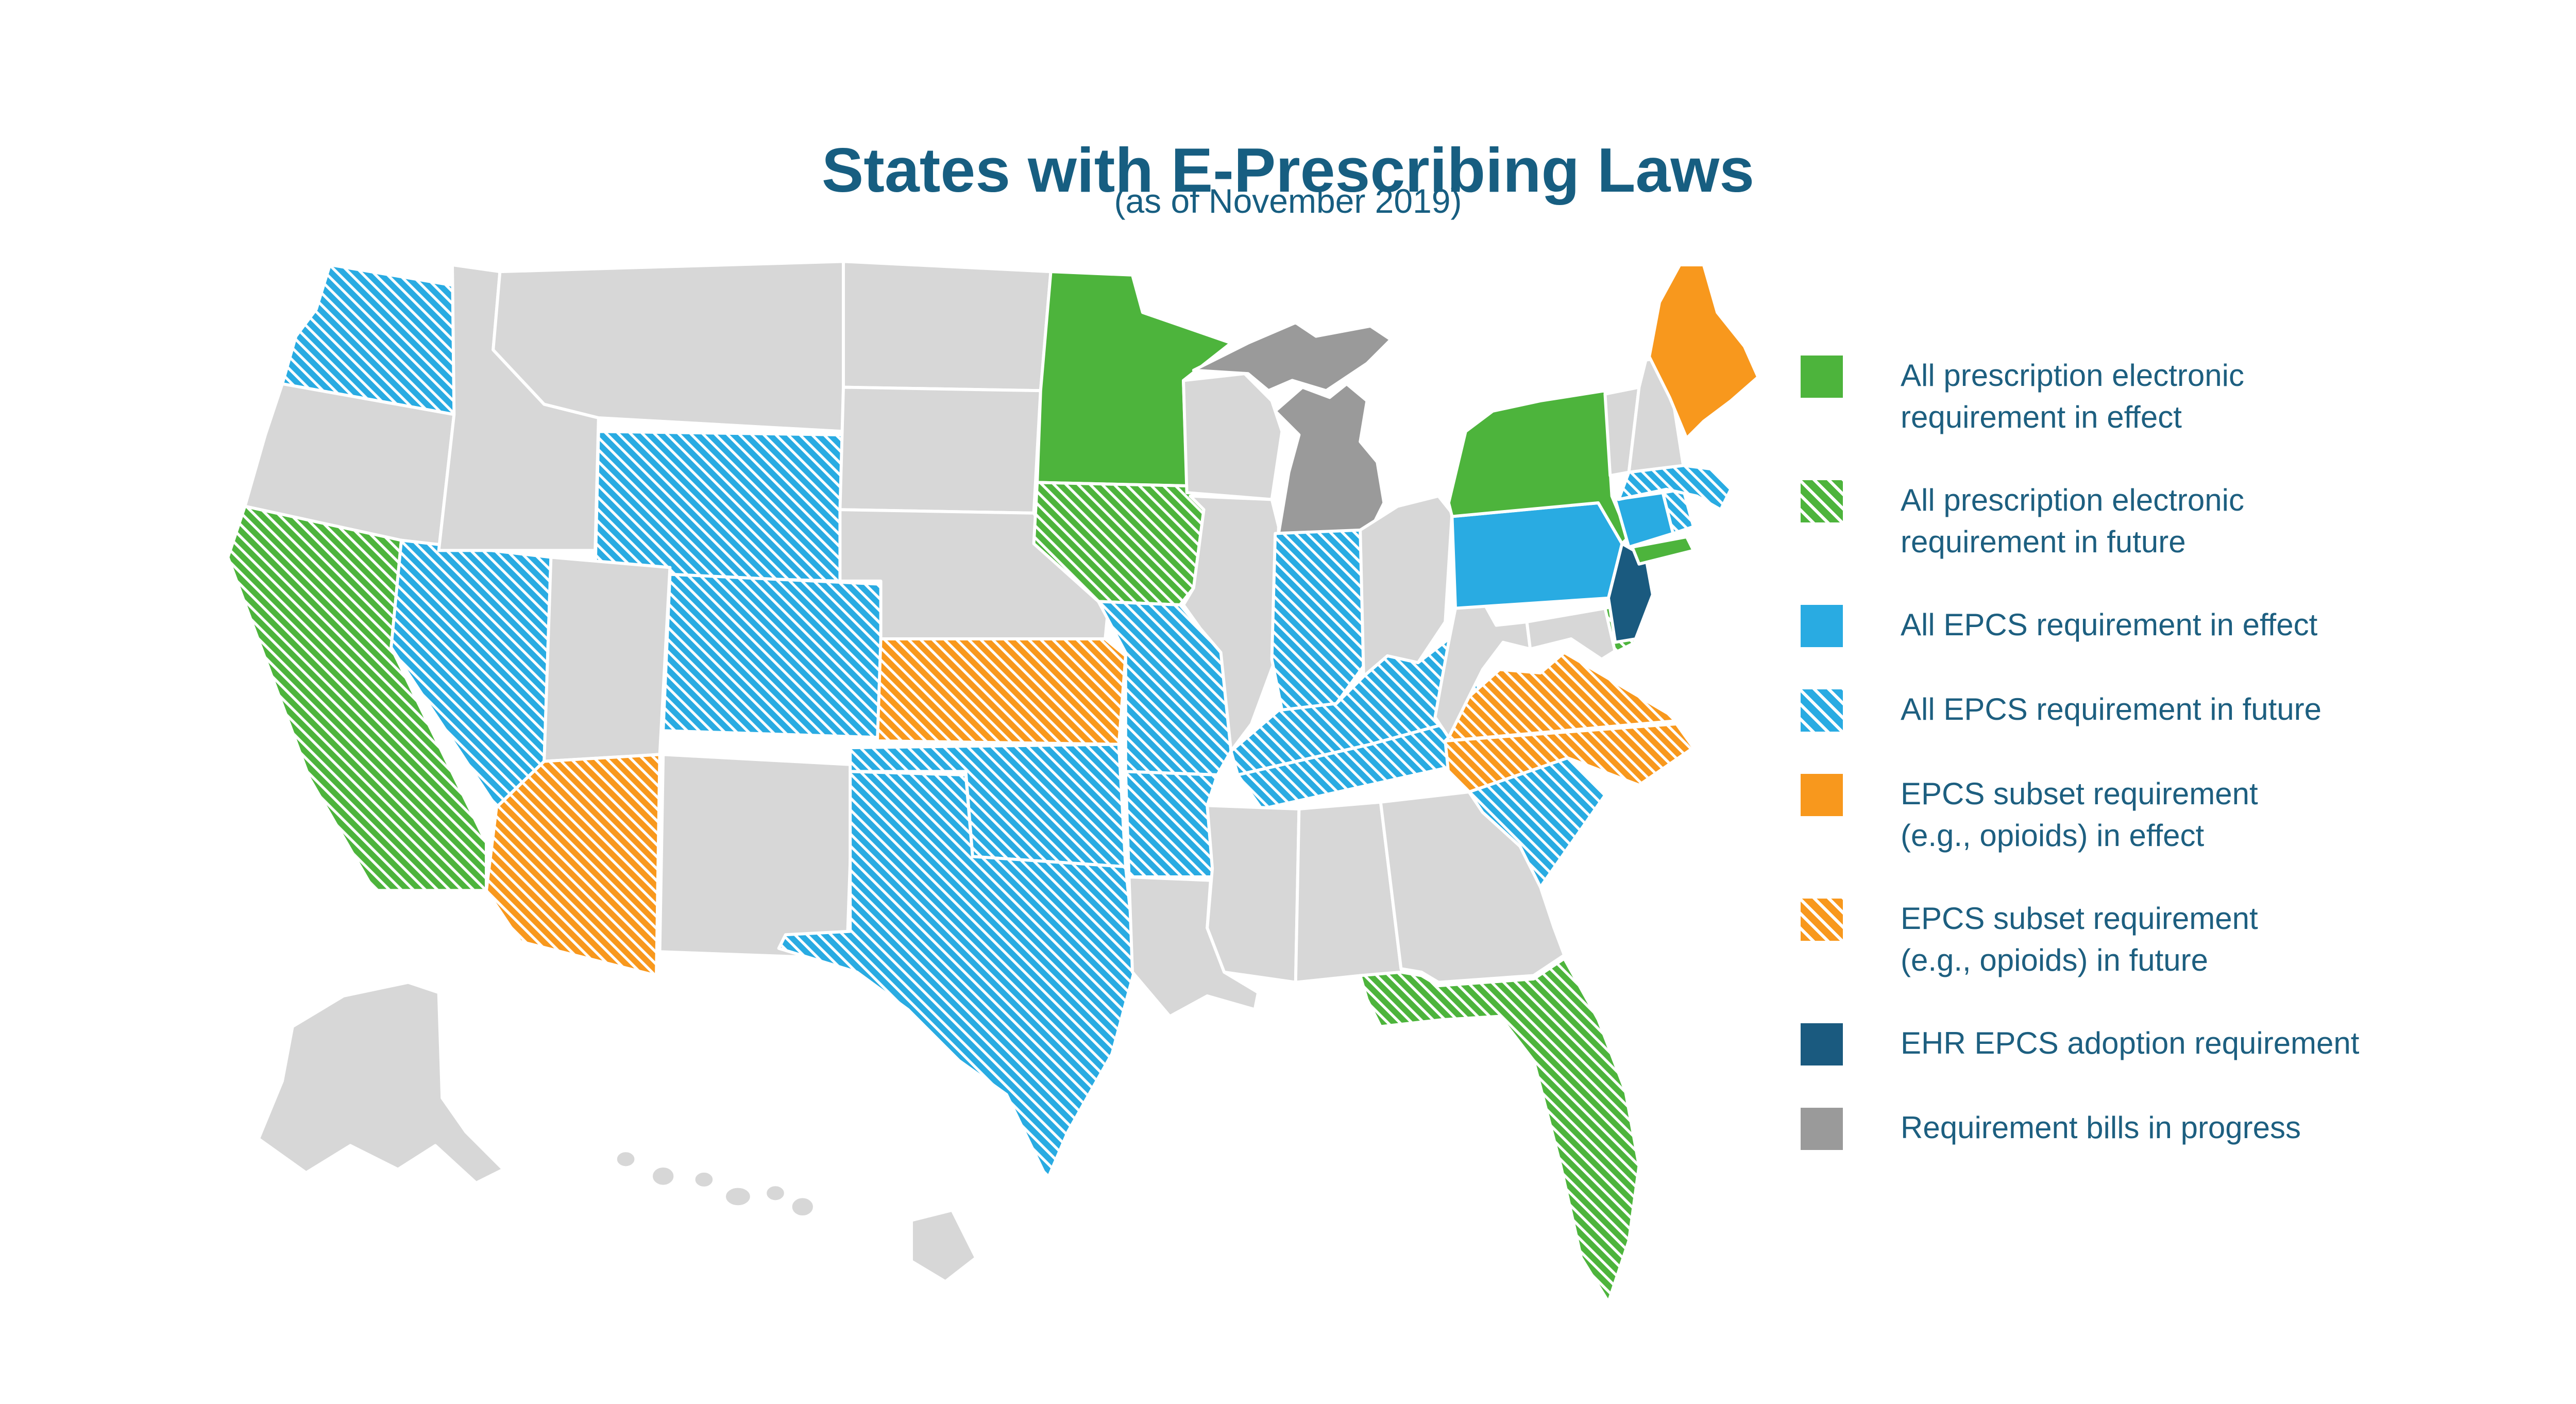  Describe the element at coordinates (1171, 824) in the screenshot. I see `state-ar` at that location.